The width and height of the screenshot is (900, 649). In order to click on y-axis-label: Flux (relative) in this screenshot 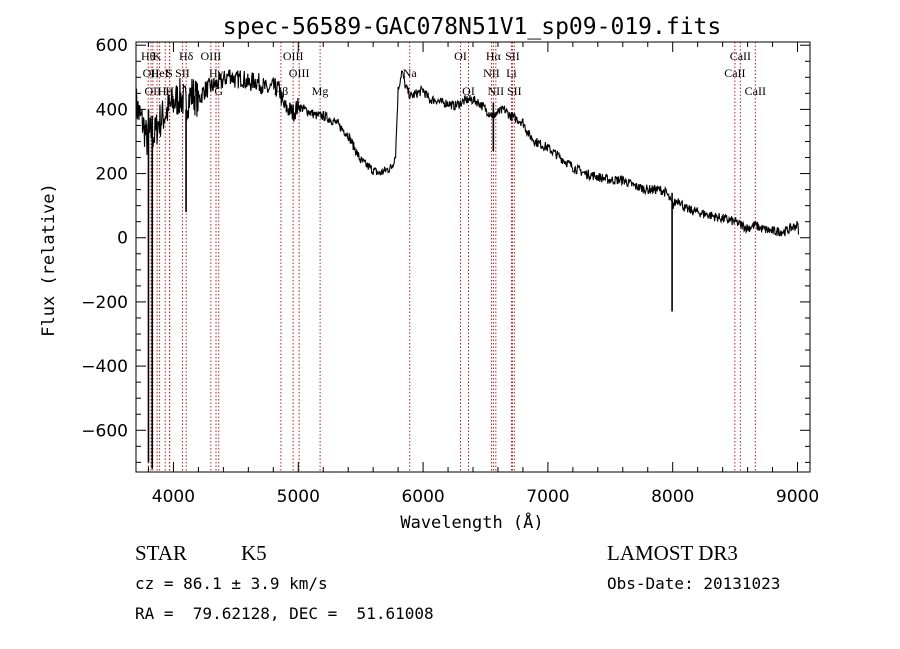, I will do `click(49, 260)`.